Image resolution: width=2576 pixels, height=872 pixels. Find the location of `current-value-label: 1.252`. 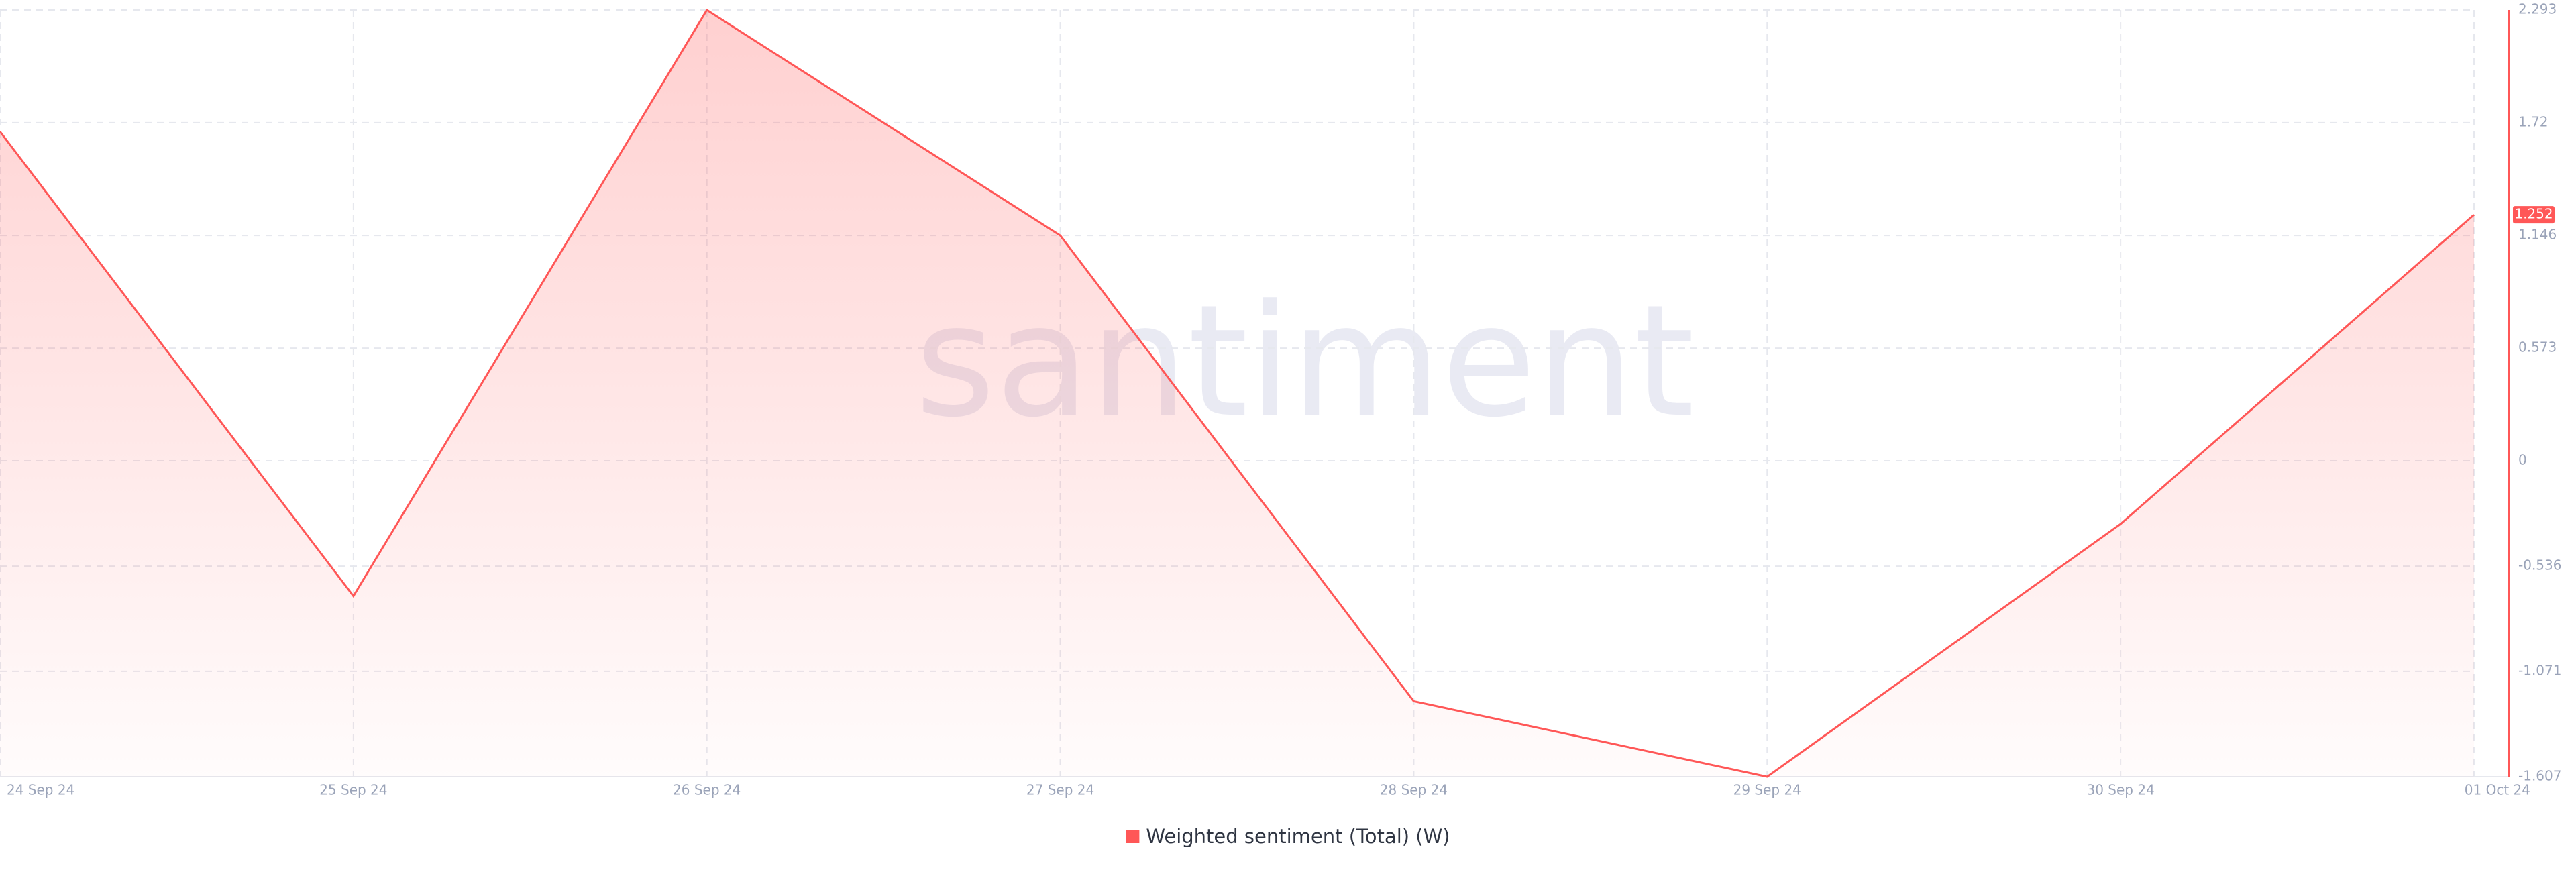

current-value-label: 1.252 is located at coordinates (2533, 214).